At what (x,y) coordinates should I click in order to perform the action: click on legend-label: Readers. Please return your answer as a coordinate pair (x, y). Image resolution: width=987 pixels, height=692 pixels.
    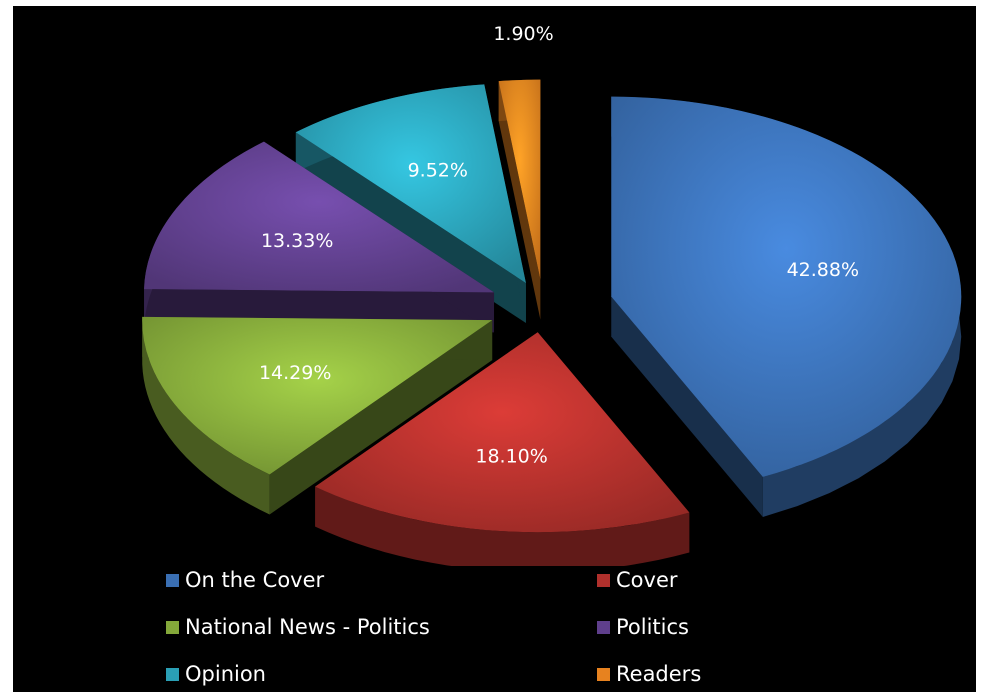
    Looking at the image, I should click on (659, 674).